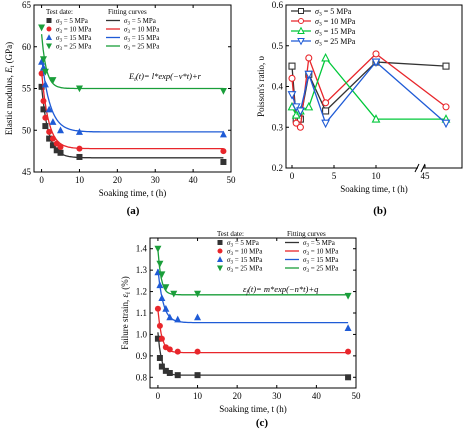  What do you see at coordinates (142, 48) in the screenshot?
I see `legend-label: σ3 = 25 MPa` at bounding box center [142, 48].